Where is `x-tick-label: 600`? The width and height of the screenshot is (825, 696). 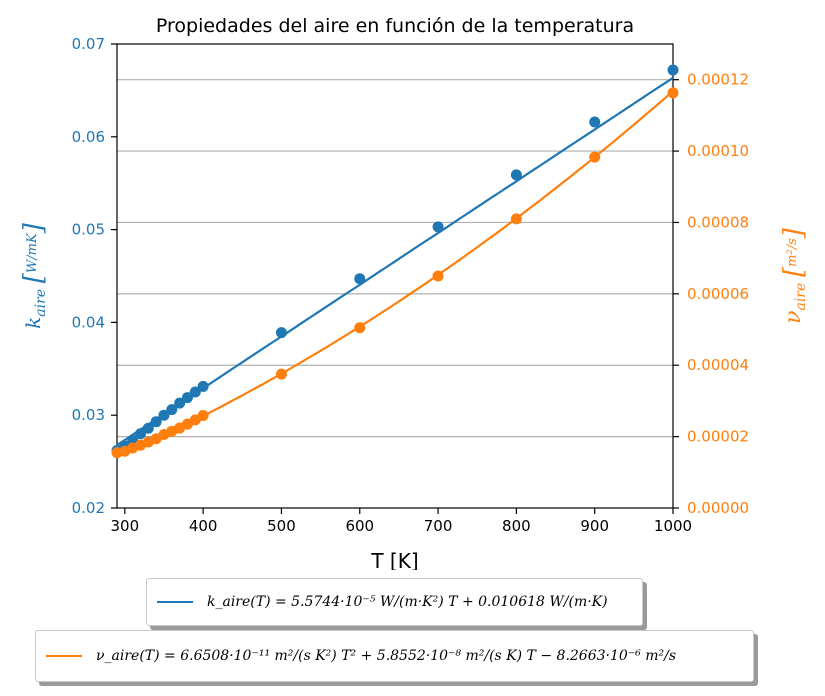
x-tick-label: 600 is located at coordinates (359, 526).